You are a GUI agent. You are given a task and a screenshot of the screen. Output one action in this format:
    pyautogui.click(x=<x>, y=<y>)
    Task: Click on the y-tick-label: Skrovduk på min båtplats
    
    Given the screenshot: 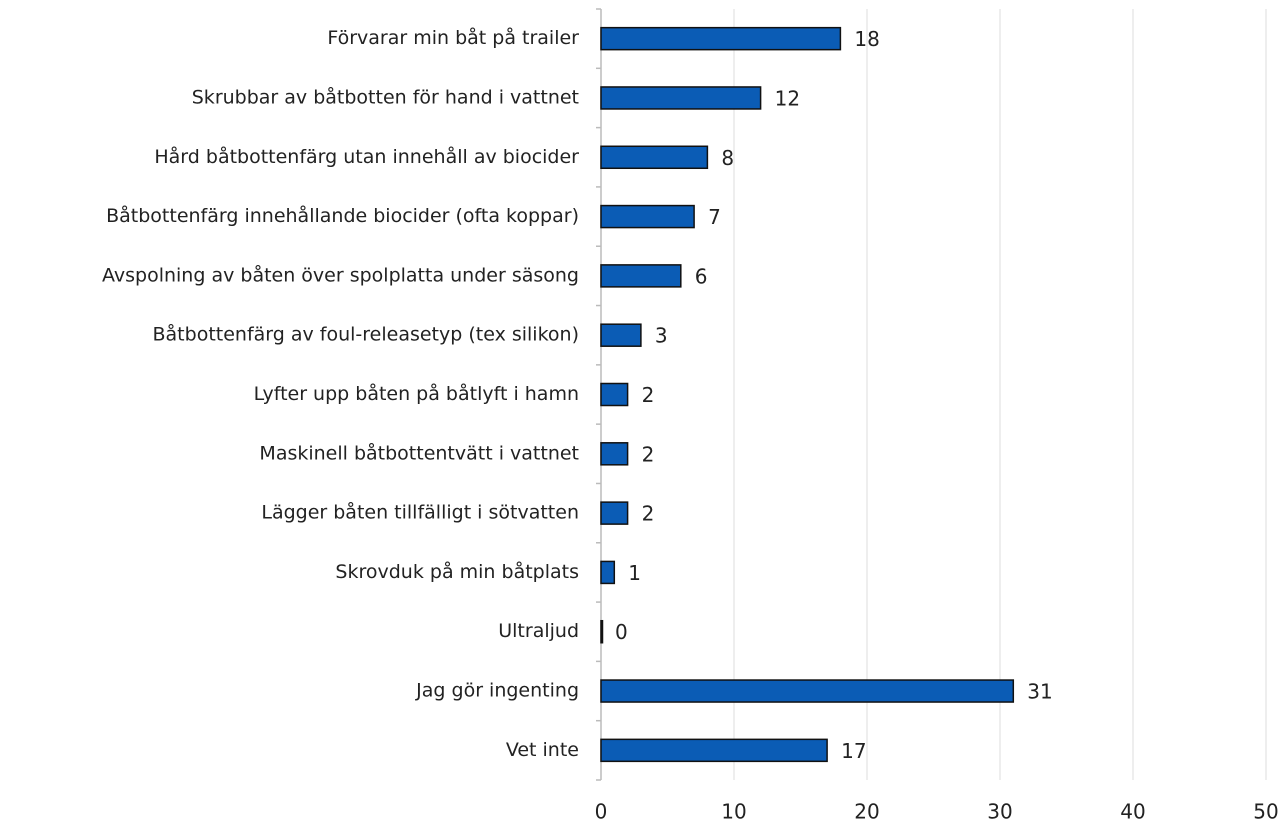 What is the action you would take?
    pyautogui.click(x=457, y=571)
    